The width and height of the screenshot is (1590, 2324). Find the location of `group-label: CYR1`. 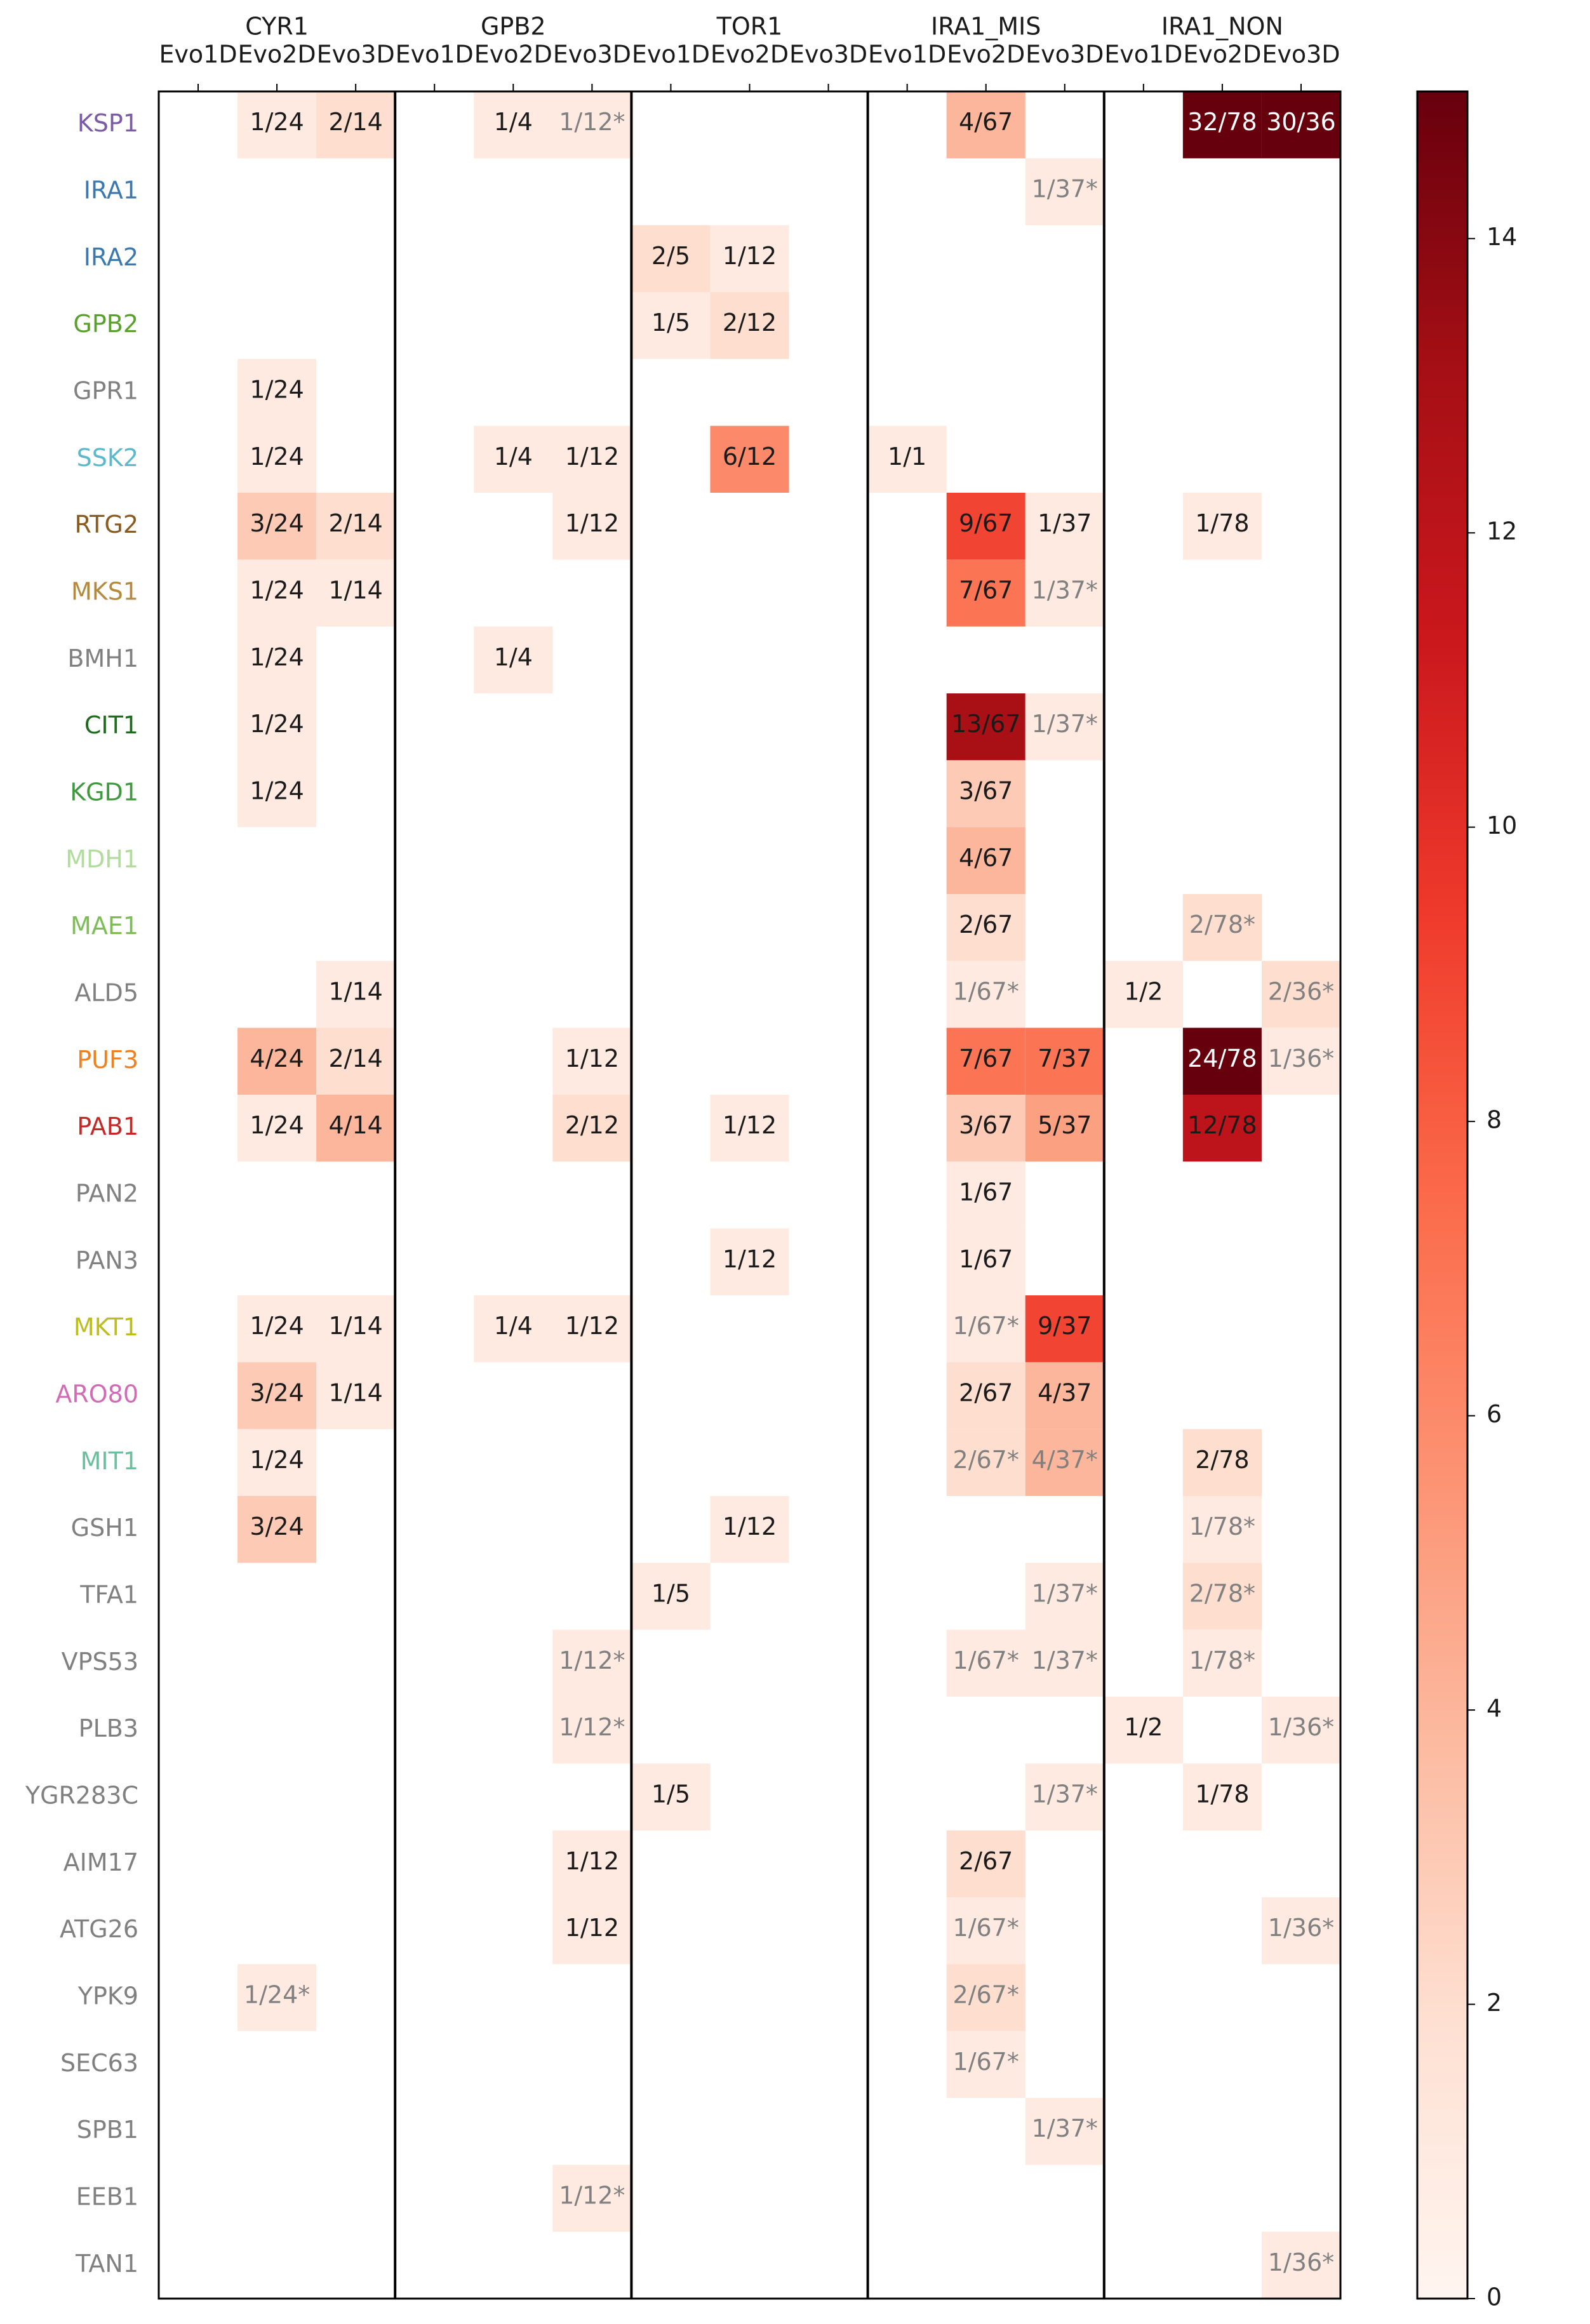

group-label: CYR1 is located at coordinates (277, 27).